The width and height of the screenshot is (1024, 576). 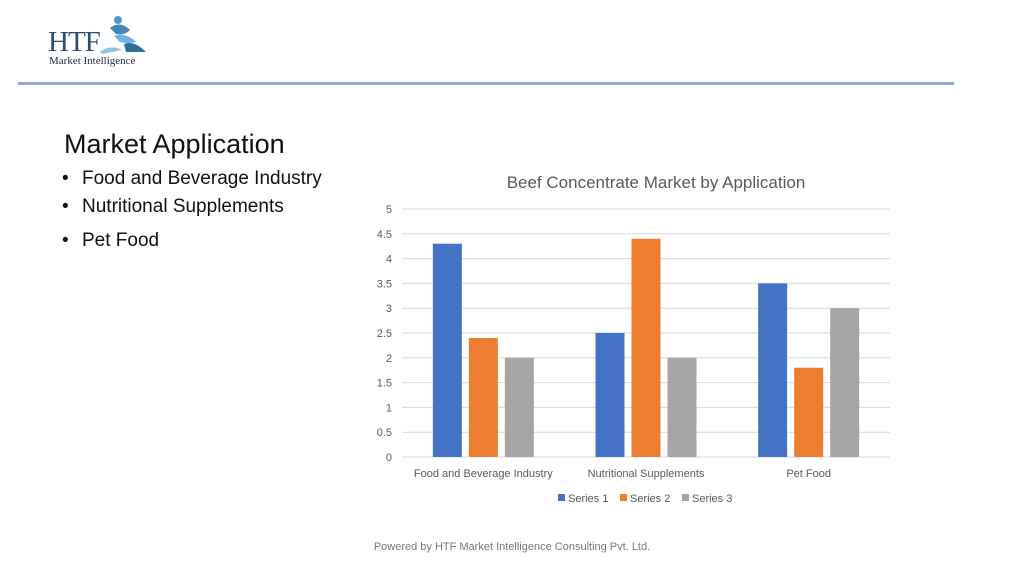 I want to click on x-tick-label: Pet Food, so click(x=808, y=474).